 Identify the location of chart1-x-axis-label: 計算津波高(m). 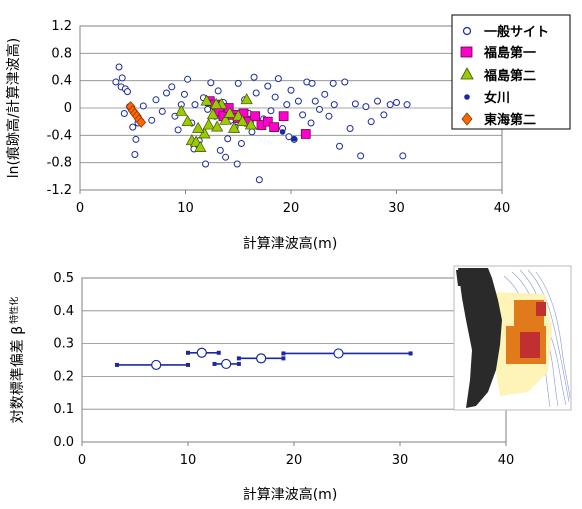
(290, 243).